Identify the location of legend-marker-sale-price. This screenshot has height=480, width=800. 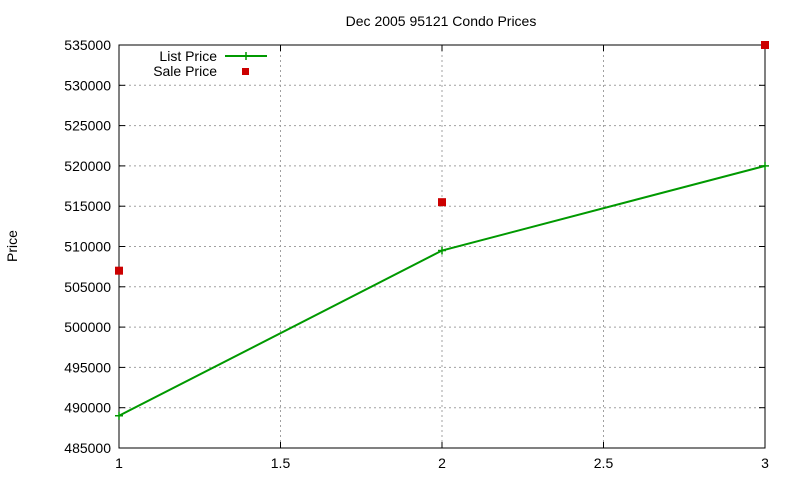
(245, 71).